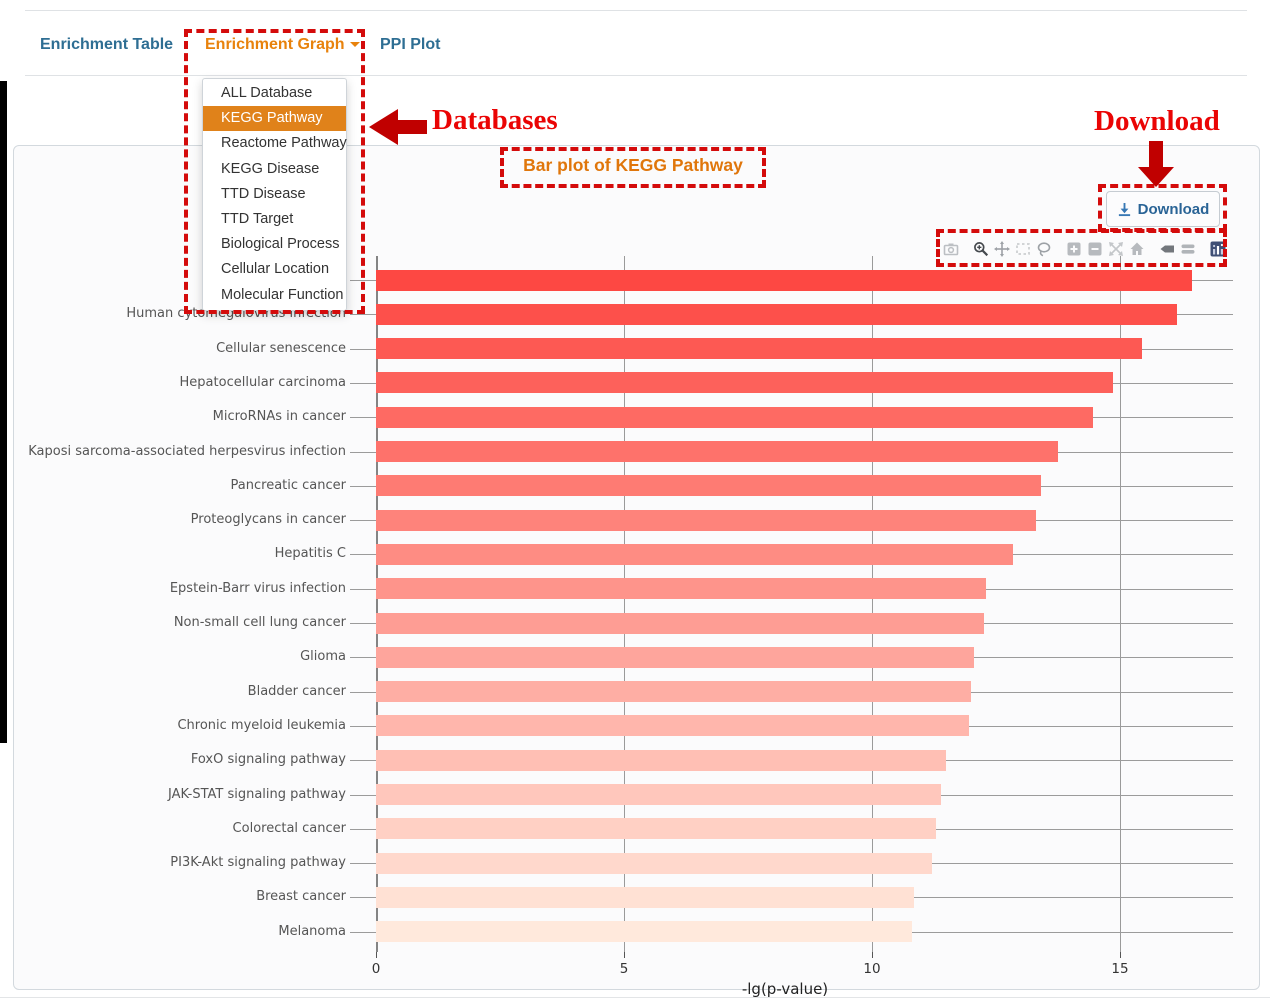  Describe the element at coordinates (301, 897) in the screenshot. I see `y-axis-category-label: Breast cancer` at that location.